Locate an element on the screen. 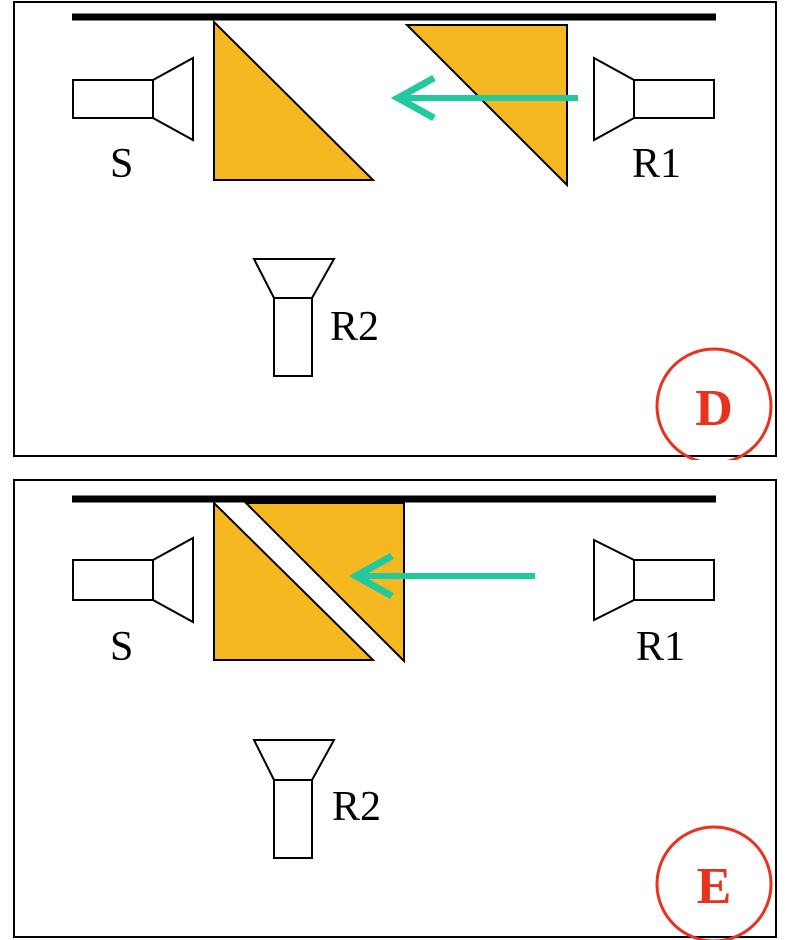 This screenshot has height=940, width=788. badge-letter: E is located at coordinates (714, 886).